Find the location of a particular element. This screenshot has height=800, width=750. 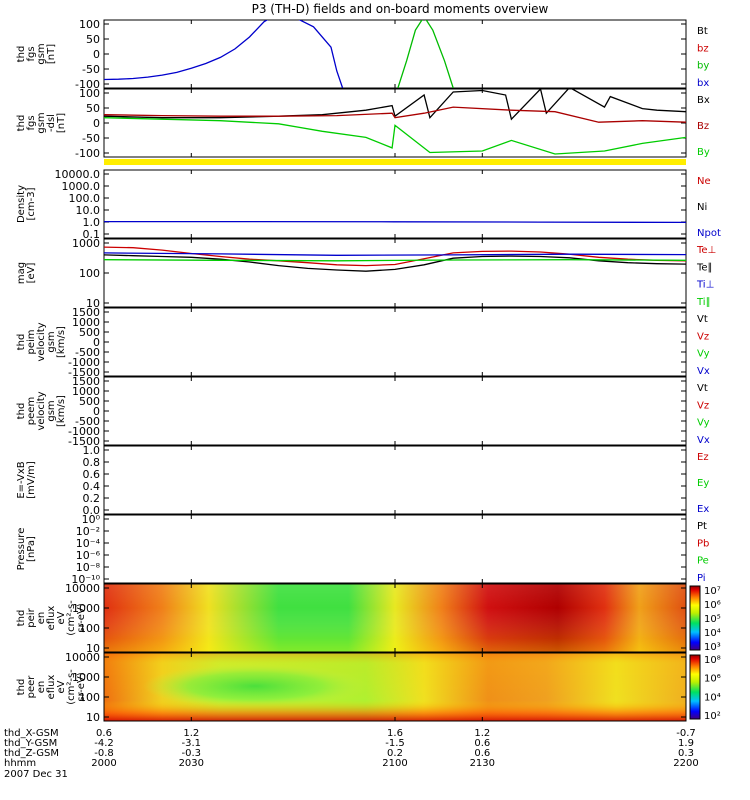

pressure-ytick-label: 10⁻⁸ is located at coordinates (88, 567).